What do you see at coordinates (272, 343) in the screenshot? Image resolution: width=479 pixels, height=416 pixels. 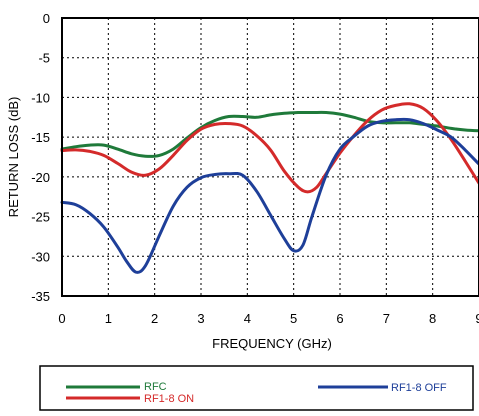 I see `x-axis-label: FREQUENCY (GHz)` at bounding box center [272, 343].